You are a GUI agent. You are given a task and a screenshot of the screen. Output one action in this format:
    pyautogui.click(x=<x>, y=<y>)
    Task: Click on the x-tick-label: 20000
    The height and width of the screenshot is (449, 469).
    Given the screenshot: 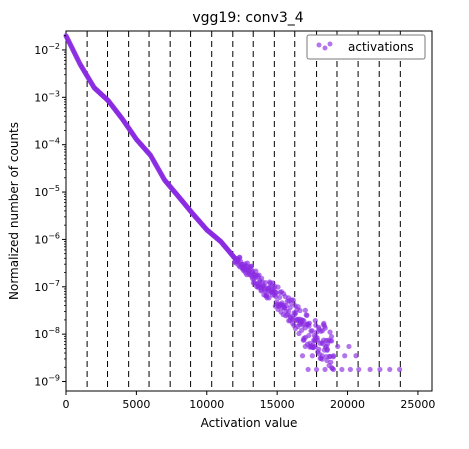 What is the action you would take?
    pyautogui.click(x=347, y=404)
    